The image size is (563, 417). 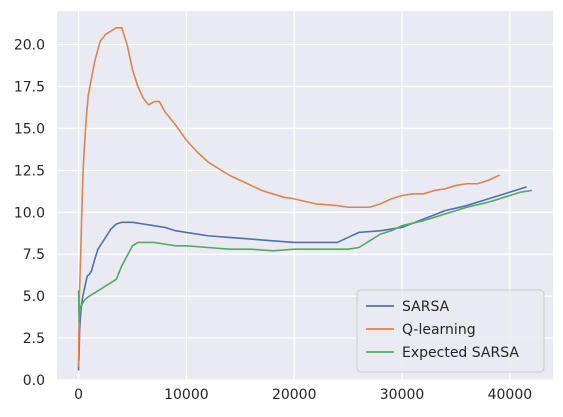 What do you see at coordinates (29, 129) in the screenshot?
I see `y-tick-label: 15.0` at bounding box center [29, 129].